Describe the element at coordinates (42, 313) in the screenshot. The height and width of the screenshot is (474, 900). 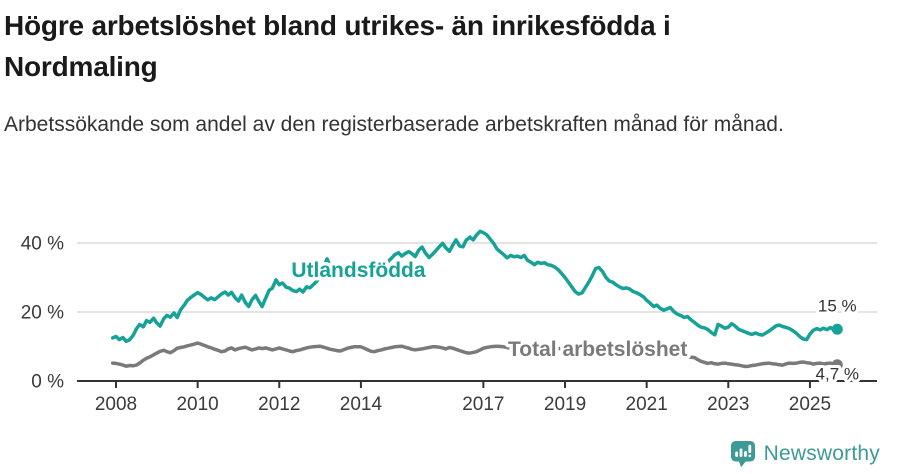
I see `y-tick-label: 20 %` at that location.